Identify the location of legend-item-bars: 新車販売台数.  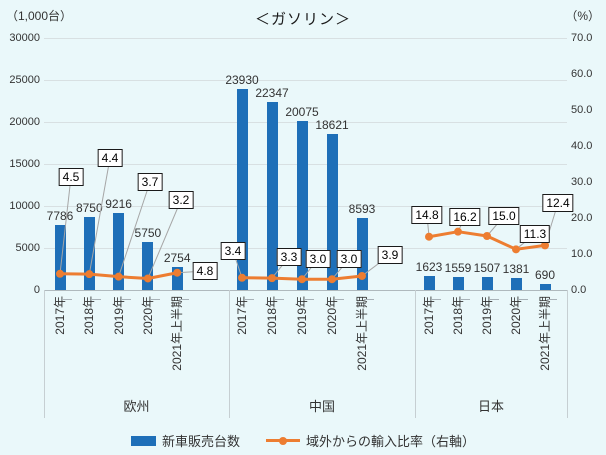
(185, 440).